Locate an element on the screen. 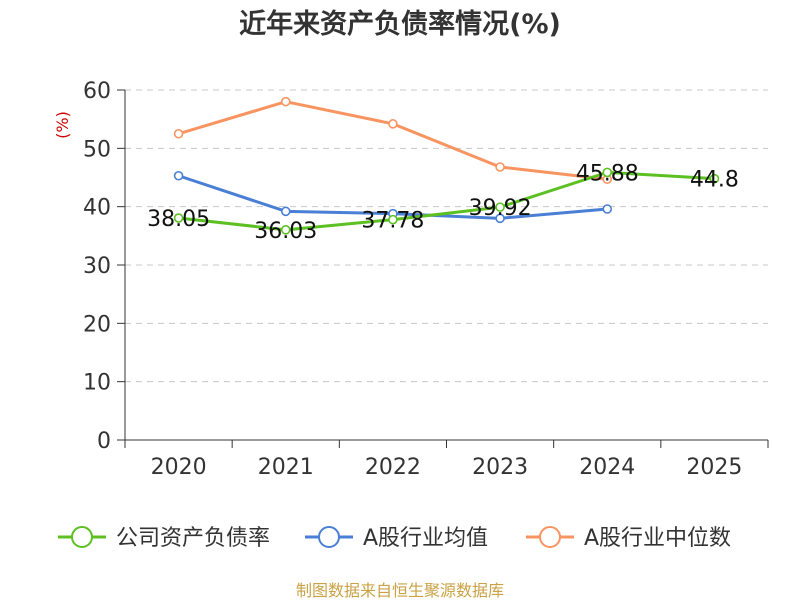  x-tick-label-2024: 2024 is located at coordinates (607, 467).